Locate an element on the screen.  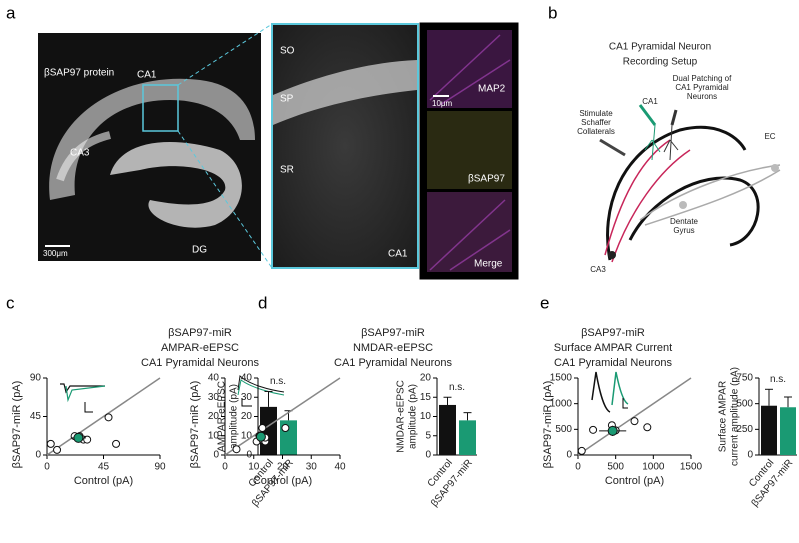
diagram-label: Dual Patching of is located at coordinates (702, 78).